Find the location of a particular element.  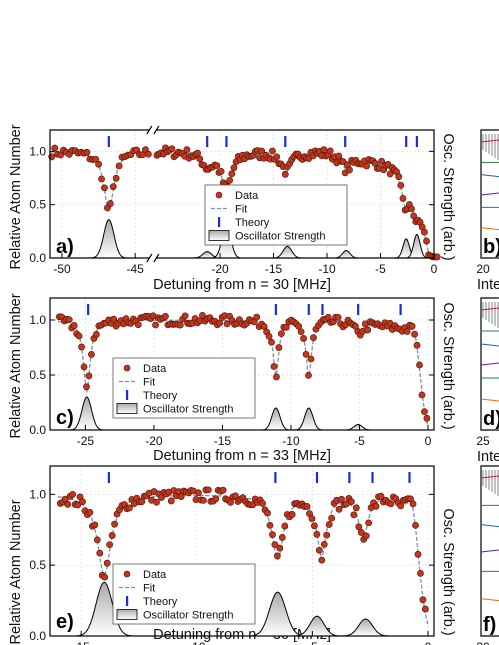

y2-axis-label-a: Osc. Strength (arb.) is located at coordinates (448, 196).